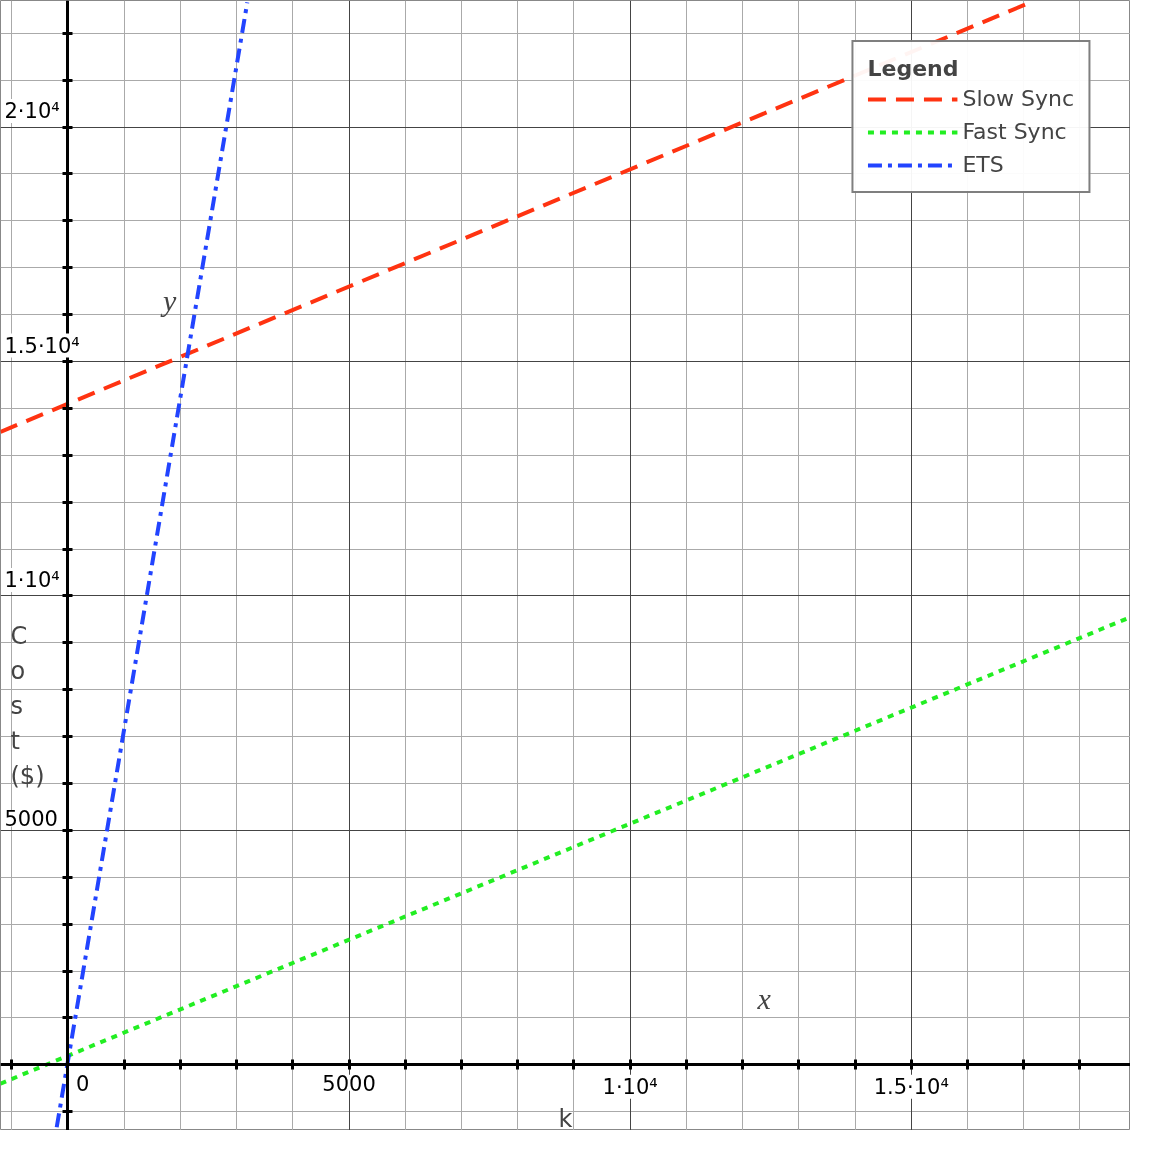 The image size is (1155, 1154). I want to click on x-tick-label: 1.5·10⁴, so click(911, 1086).